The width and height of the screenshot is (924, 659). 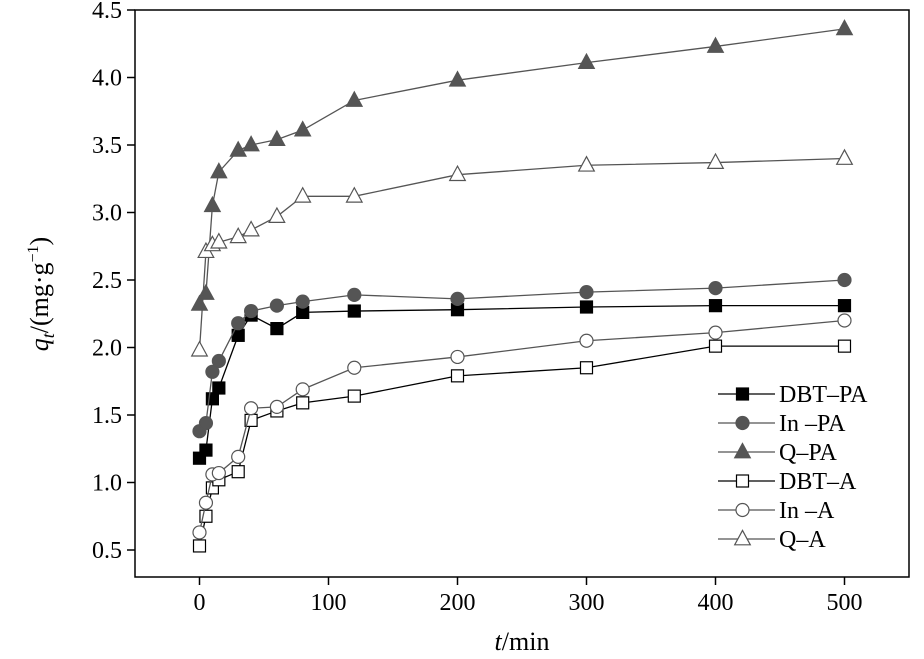 What do you see at coordinates (587, 603) in the screenshot?
I see `x-tick-label: 300` at bounding box center [587, 603].